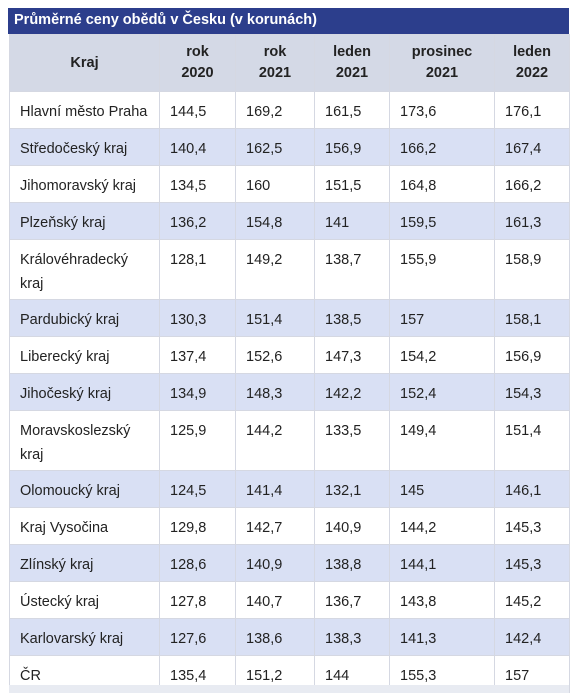  What do you see at coordinates (197, 147) in the screenshot?
I see `cell-rok-2020: 140,4` at bounding box center [197, 147].